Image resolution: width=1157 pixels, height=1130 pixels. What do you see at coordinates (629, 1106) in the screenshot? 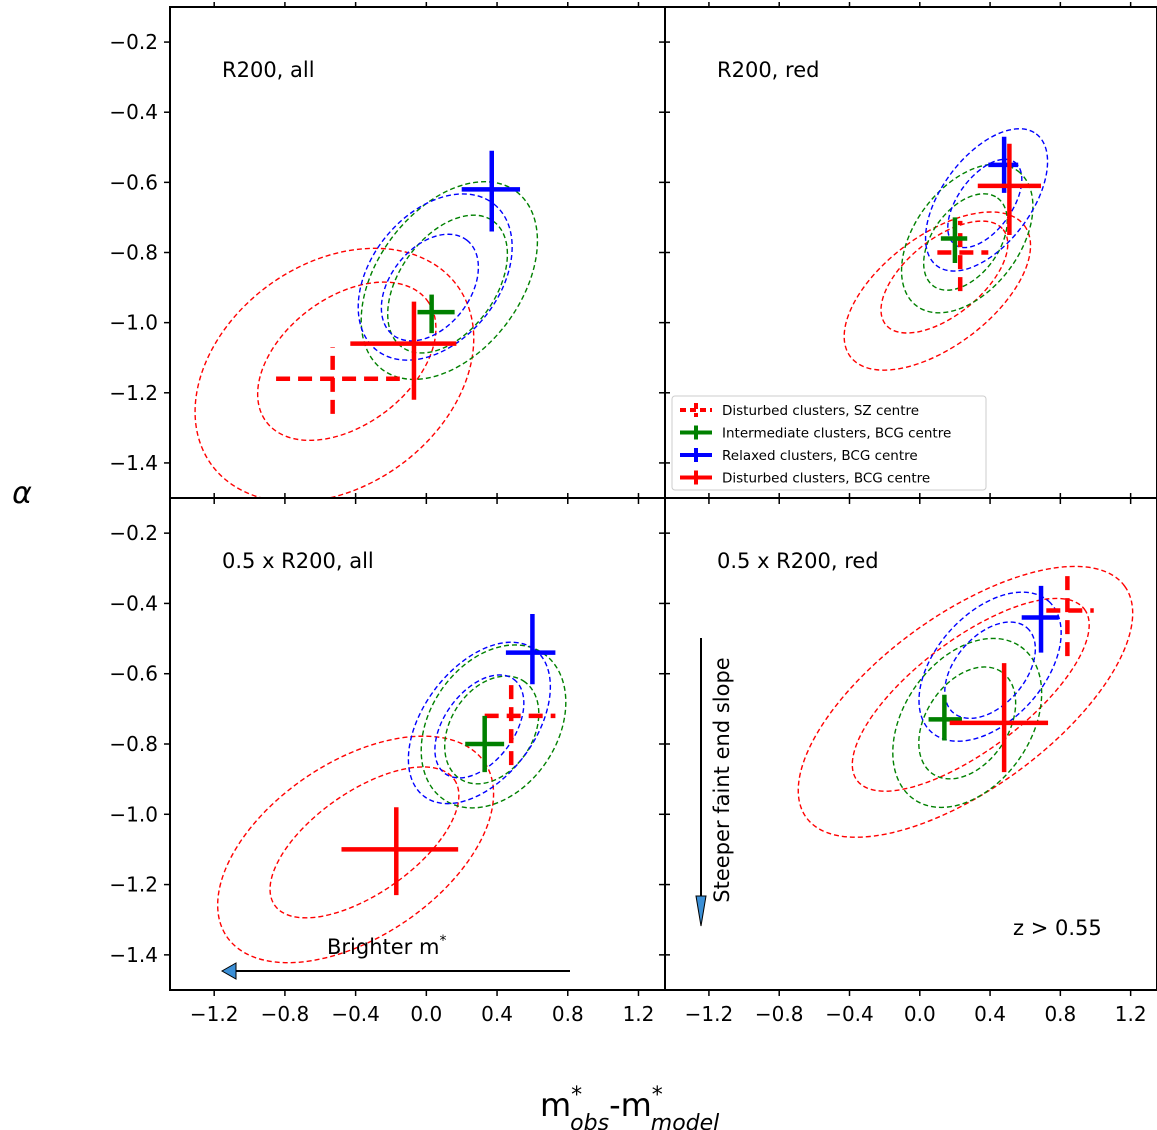
I see `x-axis-title: m* obs-m* model` at bounding box center [629, 1106].